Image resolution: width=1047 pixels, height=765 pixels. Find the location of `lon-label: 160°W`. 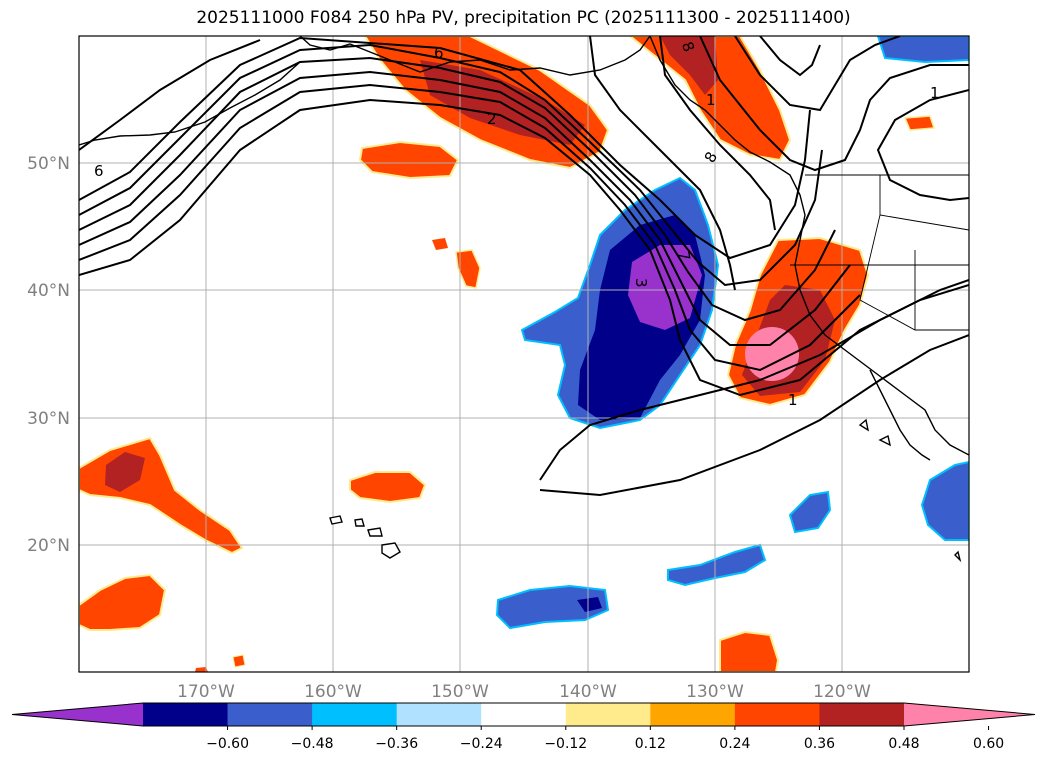

lon-label: 160°W is located at coordinates (333, 692).